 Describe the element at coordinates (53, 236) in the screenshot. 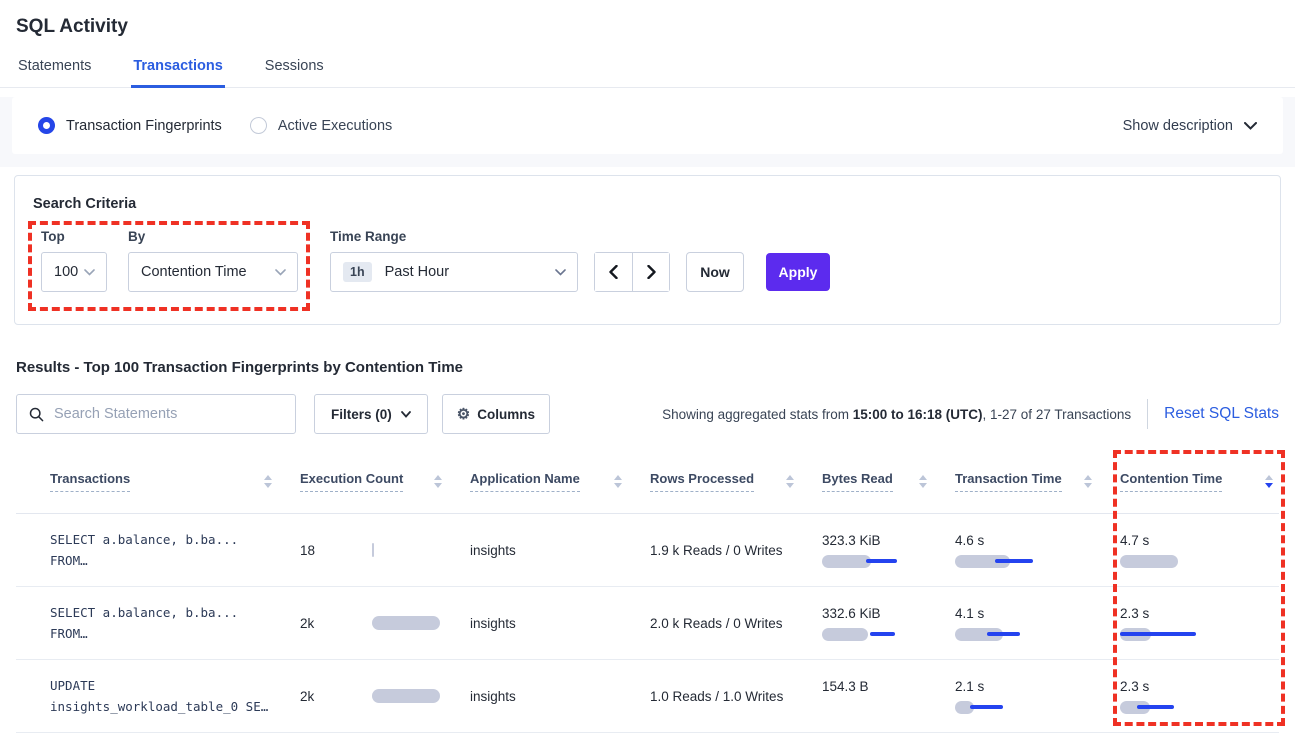

I see `top-label: Top` at that location.